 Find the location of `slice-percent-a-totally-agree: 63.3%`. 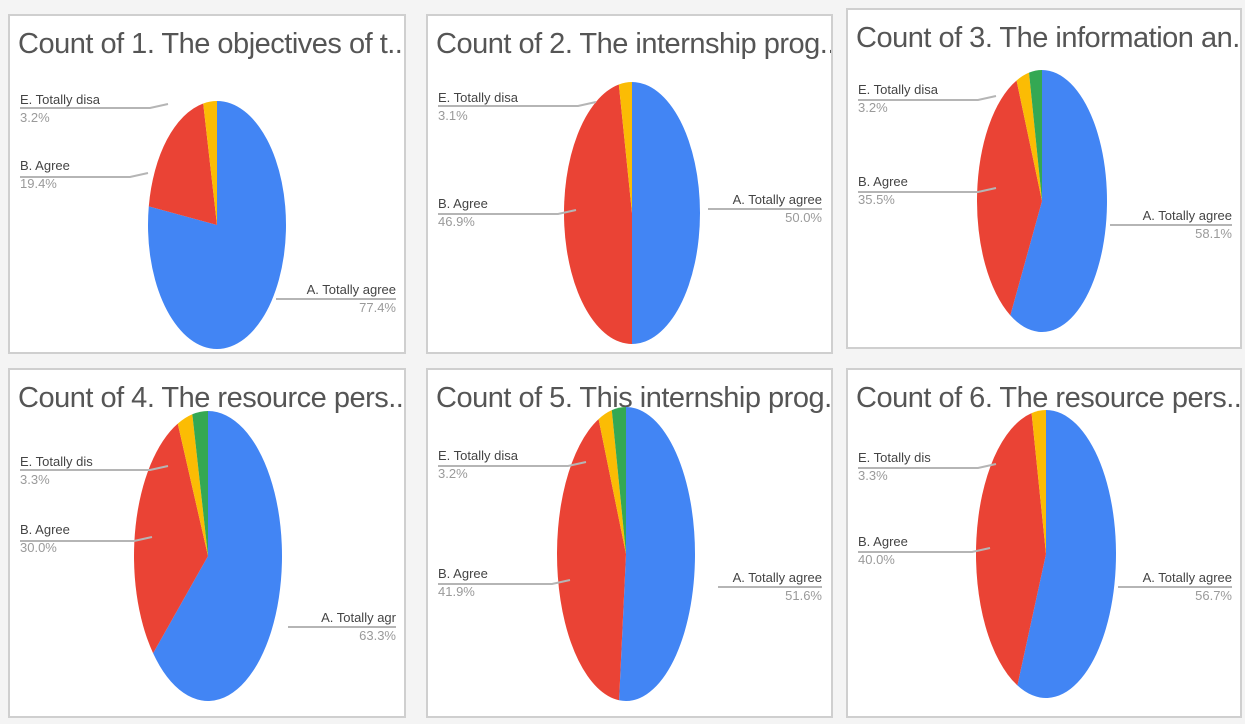

slice-percent-a-totally-agree: 63.3% is located at coordinates (377, 635).